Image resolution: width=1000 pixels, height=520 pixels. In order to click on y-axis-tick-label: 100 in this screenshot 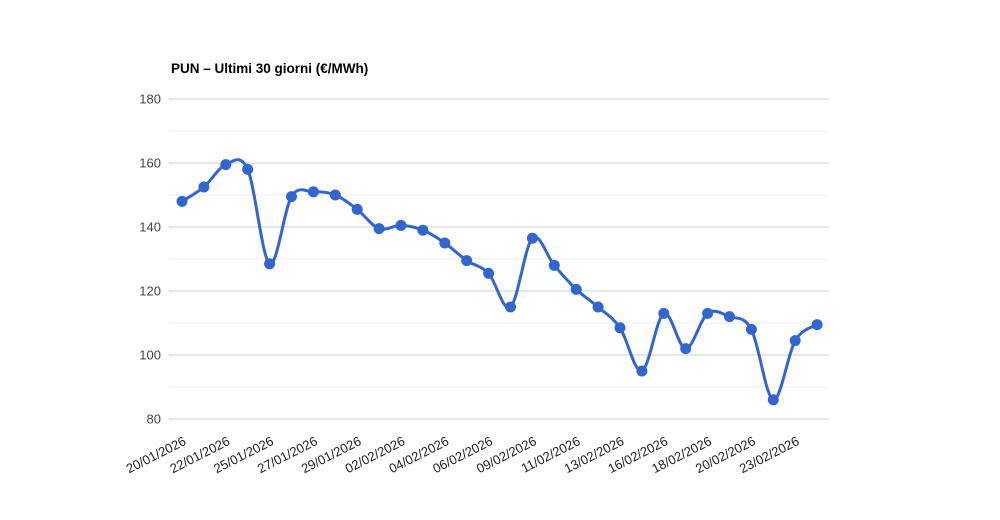, I will do `click(150, 355)`.